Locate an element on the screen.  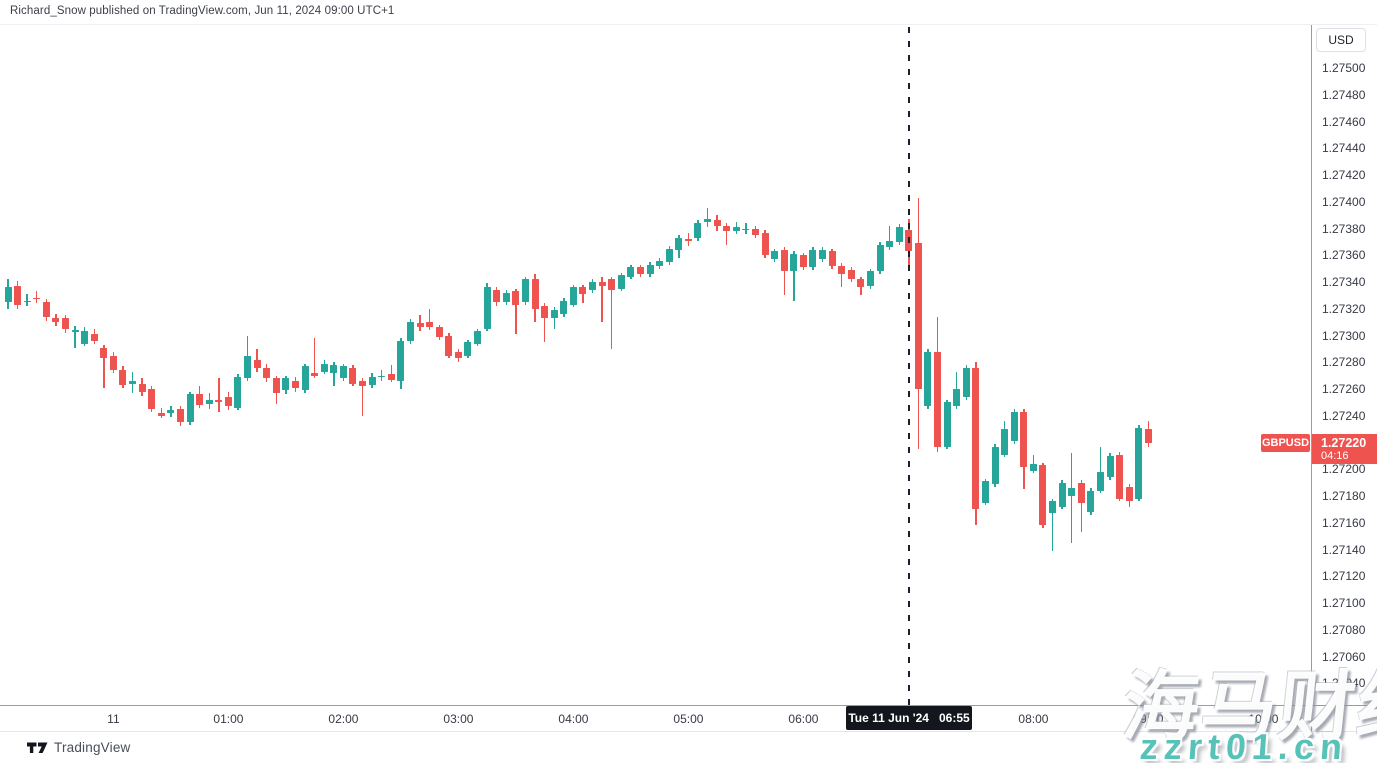
time-tick-label: 06:00 is located at coordinates (803, 719).